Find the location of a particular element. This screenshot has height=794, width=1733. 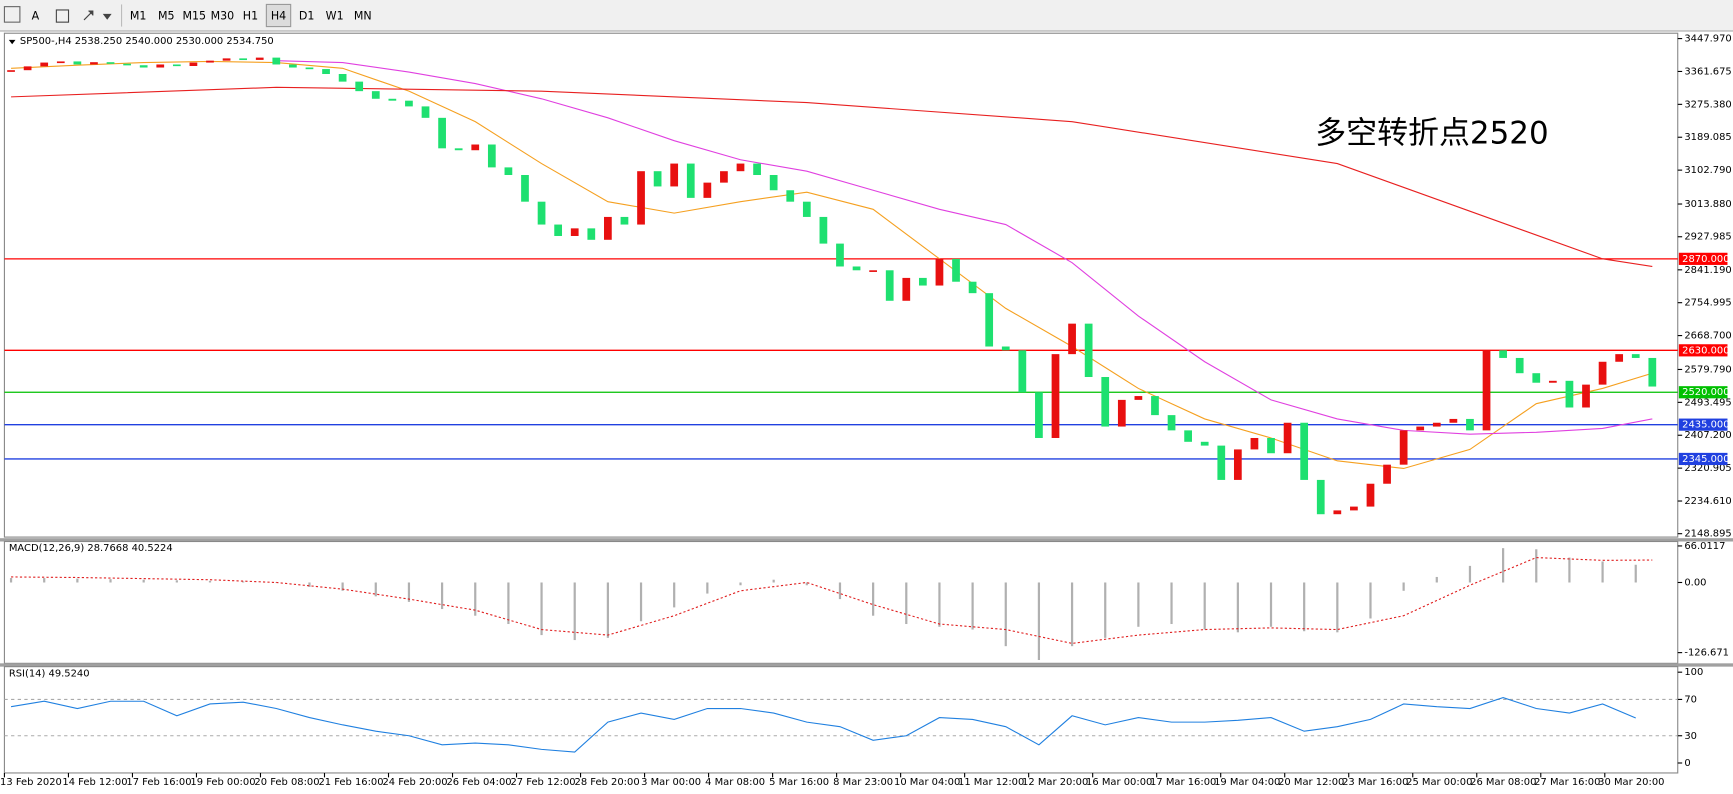

timeframe-button: M1 is located at coordinates (138, 16).